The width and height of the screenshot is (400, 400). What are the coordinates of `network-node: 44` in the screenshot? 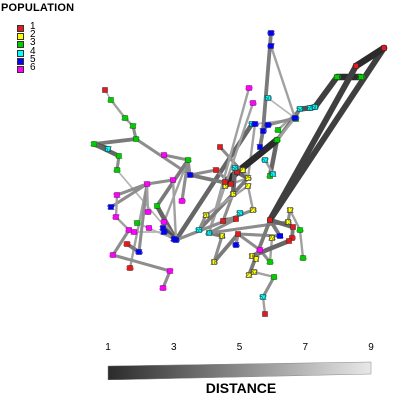 It's located at (278, 131).